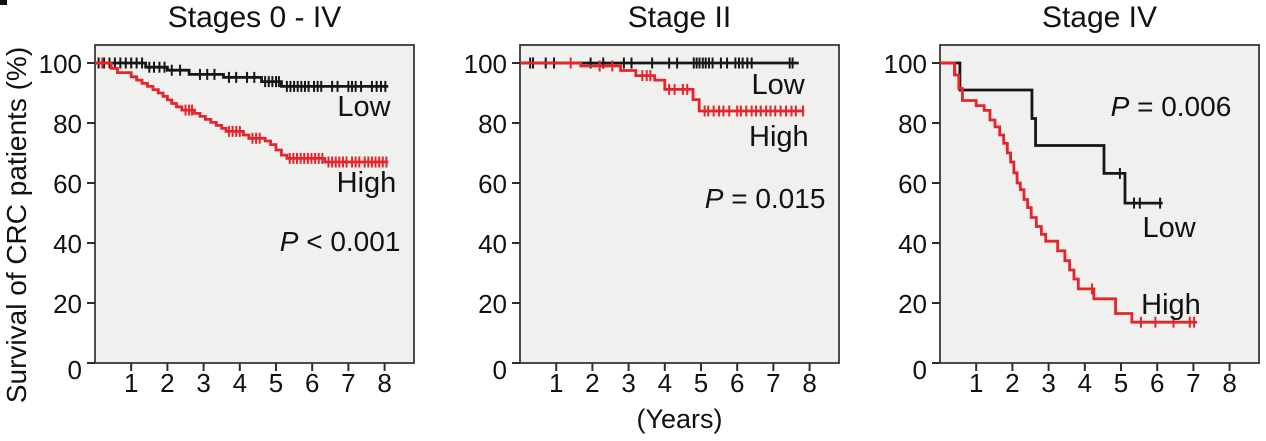 This screenshot has width=1266, height=441. I want to click on panel-title-stage-iv: Stage IV, so click(1099, 17).